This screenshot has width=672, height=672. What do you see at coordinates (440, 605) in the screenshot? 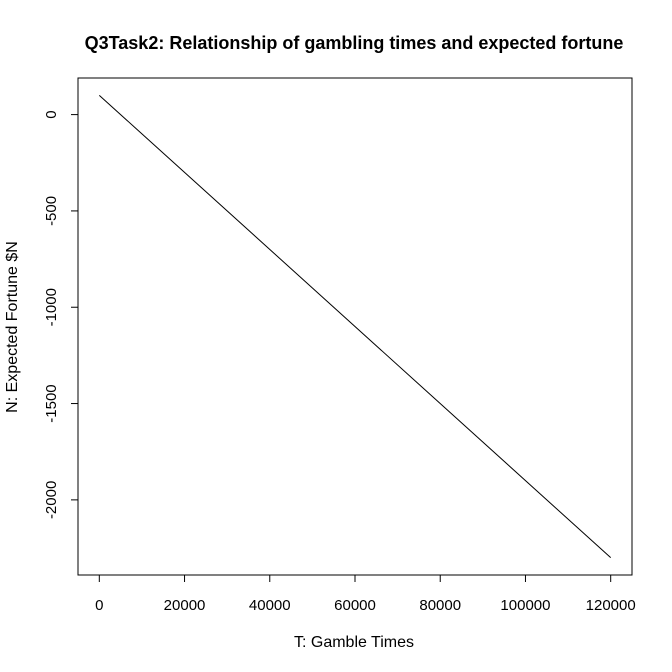
I see `x-tick-label: 80000` at bounding box center [440, 605].